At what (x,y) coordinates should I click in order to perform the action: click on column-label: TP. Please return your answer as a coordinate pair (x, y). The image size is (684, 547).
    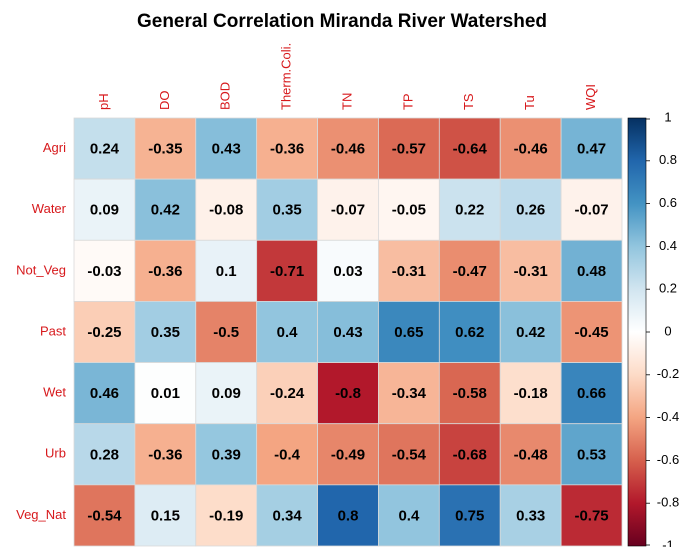
    Looking at the image, I should click on (407, 101).